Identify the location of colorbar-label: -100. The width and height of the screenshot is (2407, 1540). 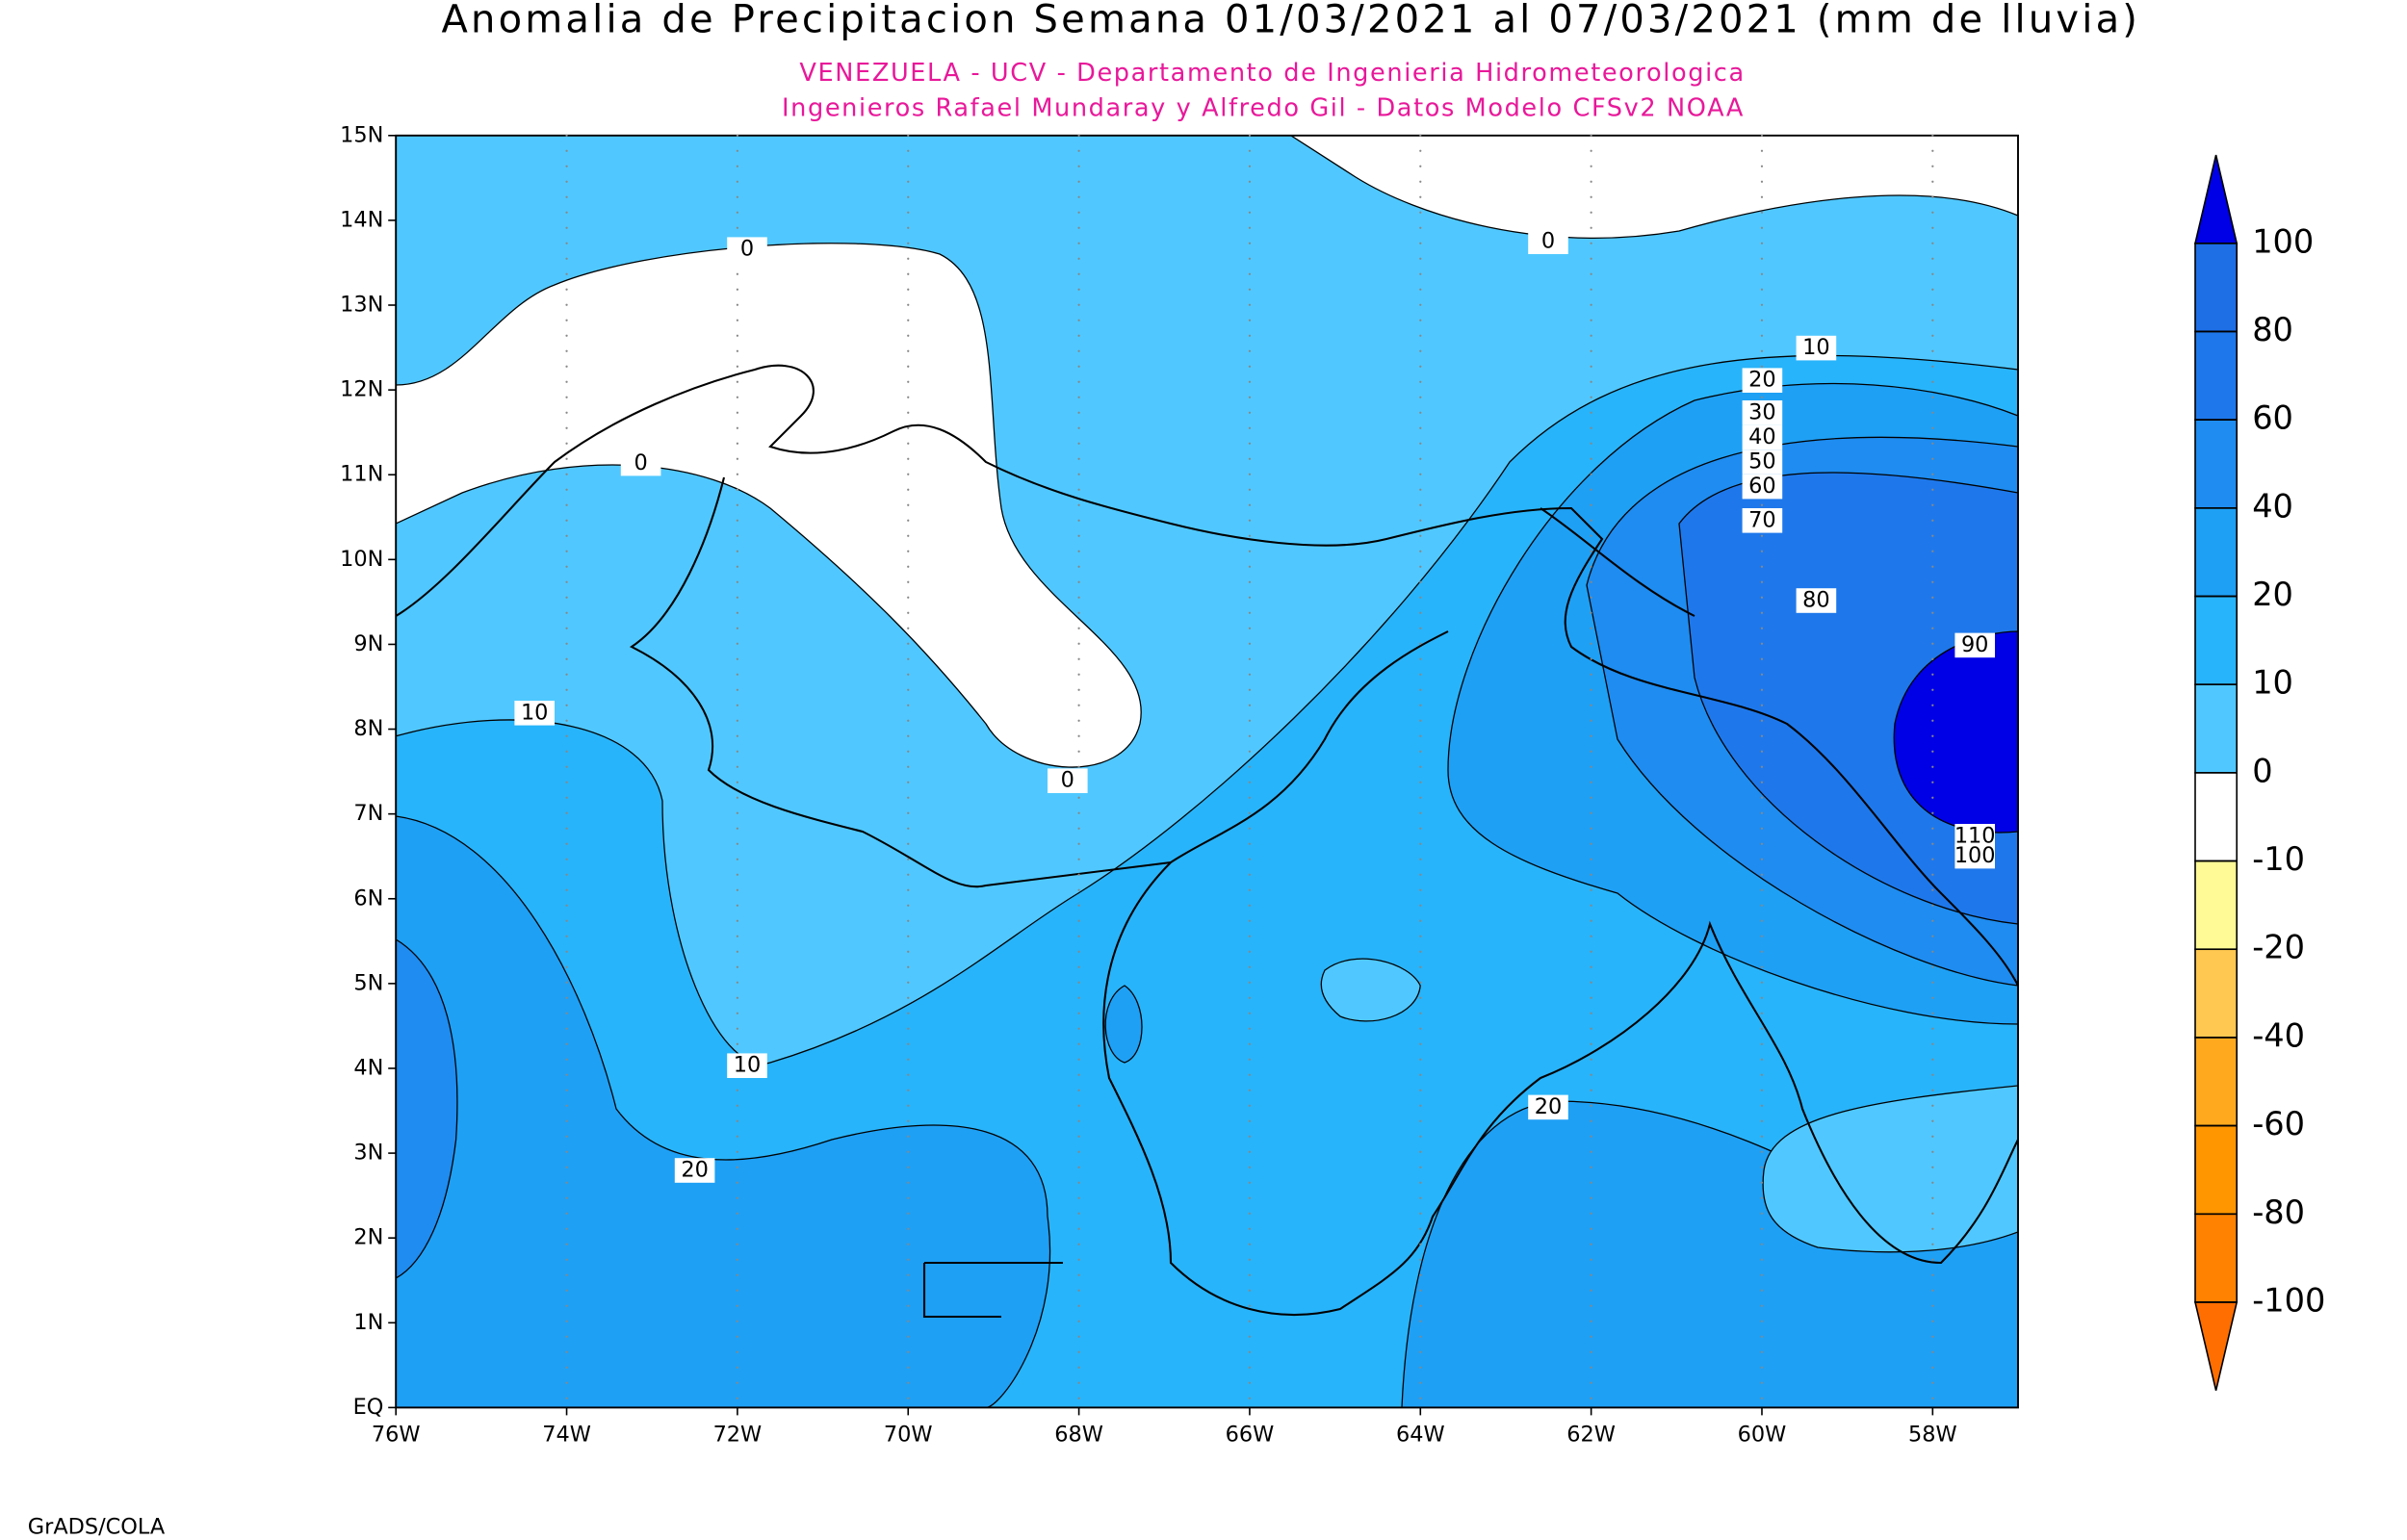
(2288, 1300).